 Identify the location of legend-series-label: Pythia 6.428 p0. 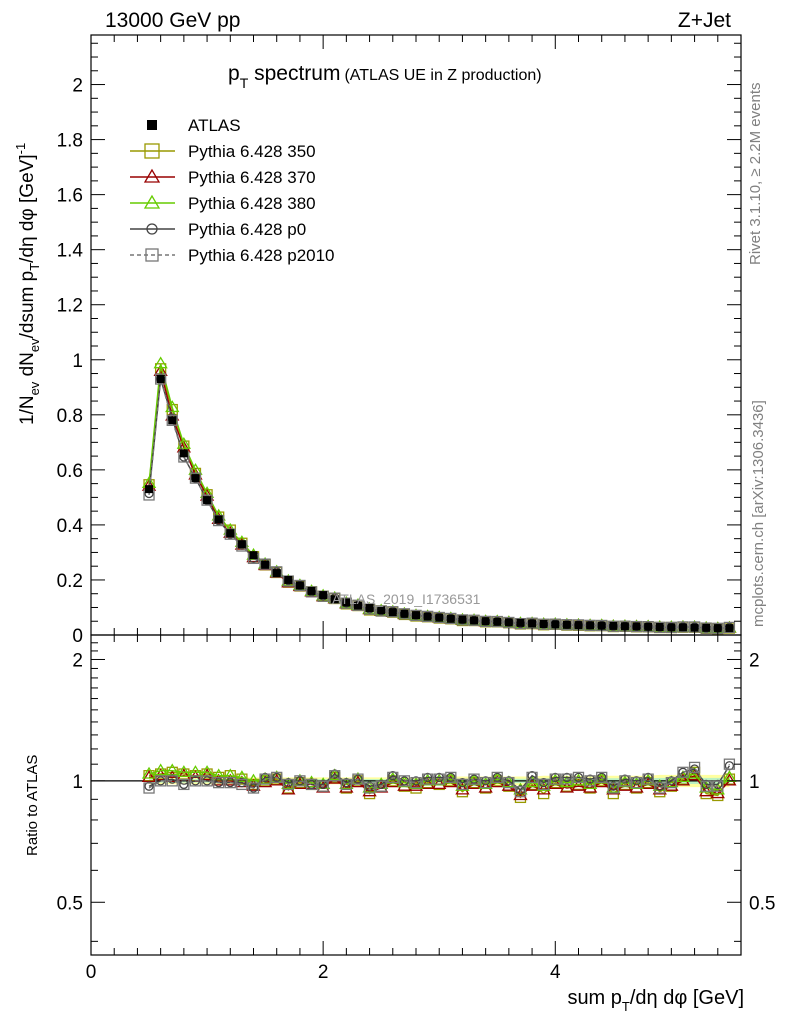
(247, 229).